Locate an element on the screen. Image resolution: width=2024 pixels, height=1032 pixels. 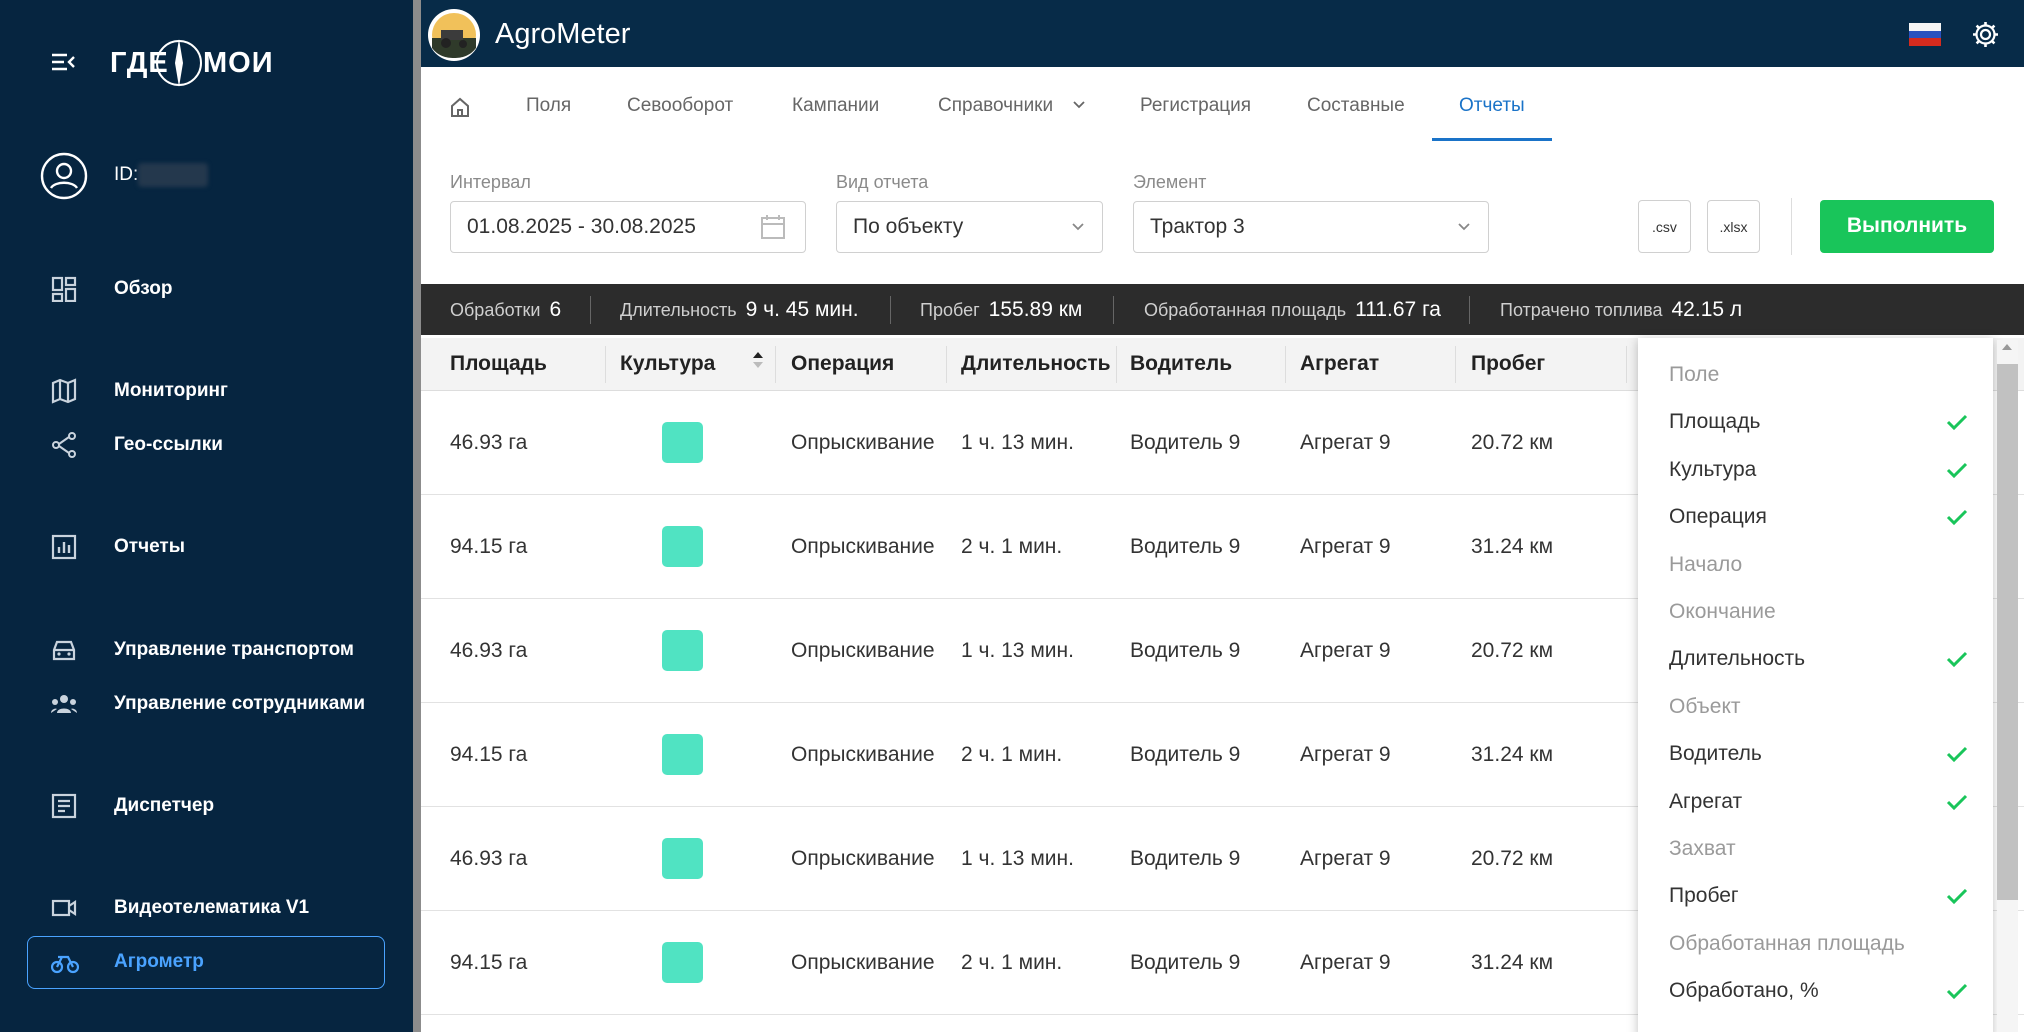
column-header: Агрегат is located at coordinates (1340, 363).